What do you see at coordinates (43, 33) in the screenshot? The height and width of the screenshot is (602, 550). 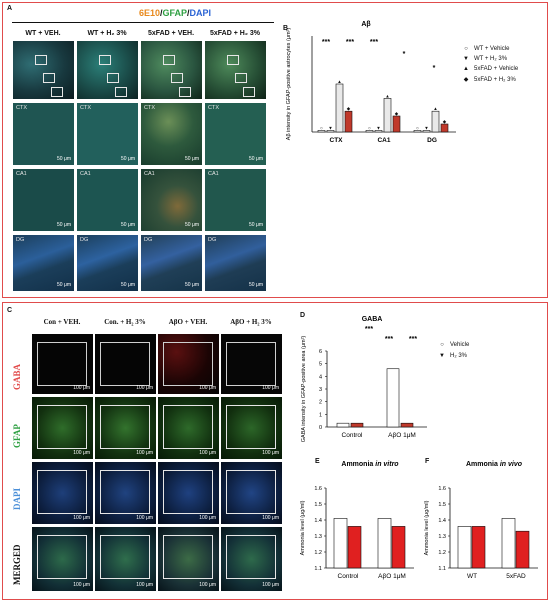 I see `col-header-wt-veh: WT + VEH.` at bounding box center [43, 33].